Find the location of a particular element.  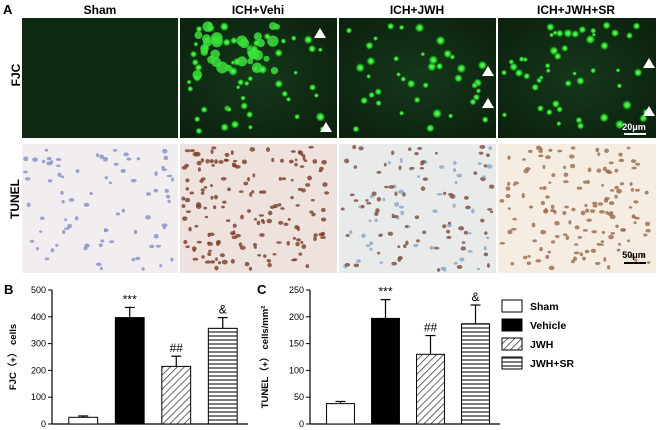

y-tick-label: 200 is located at coordinates (296, 317).